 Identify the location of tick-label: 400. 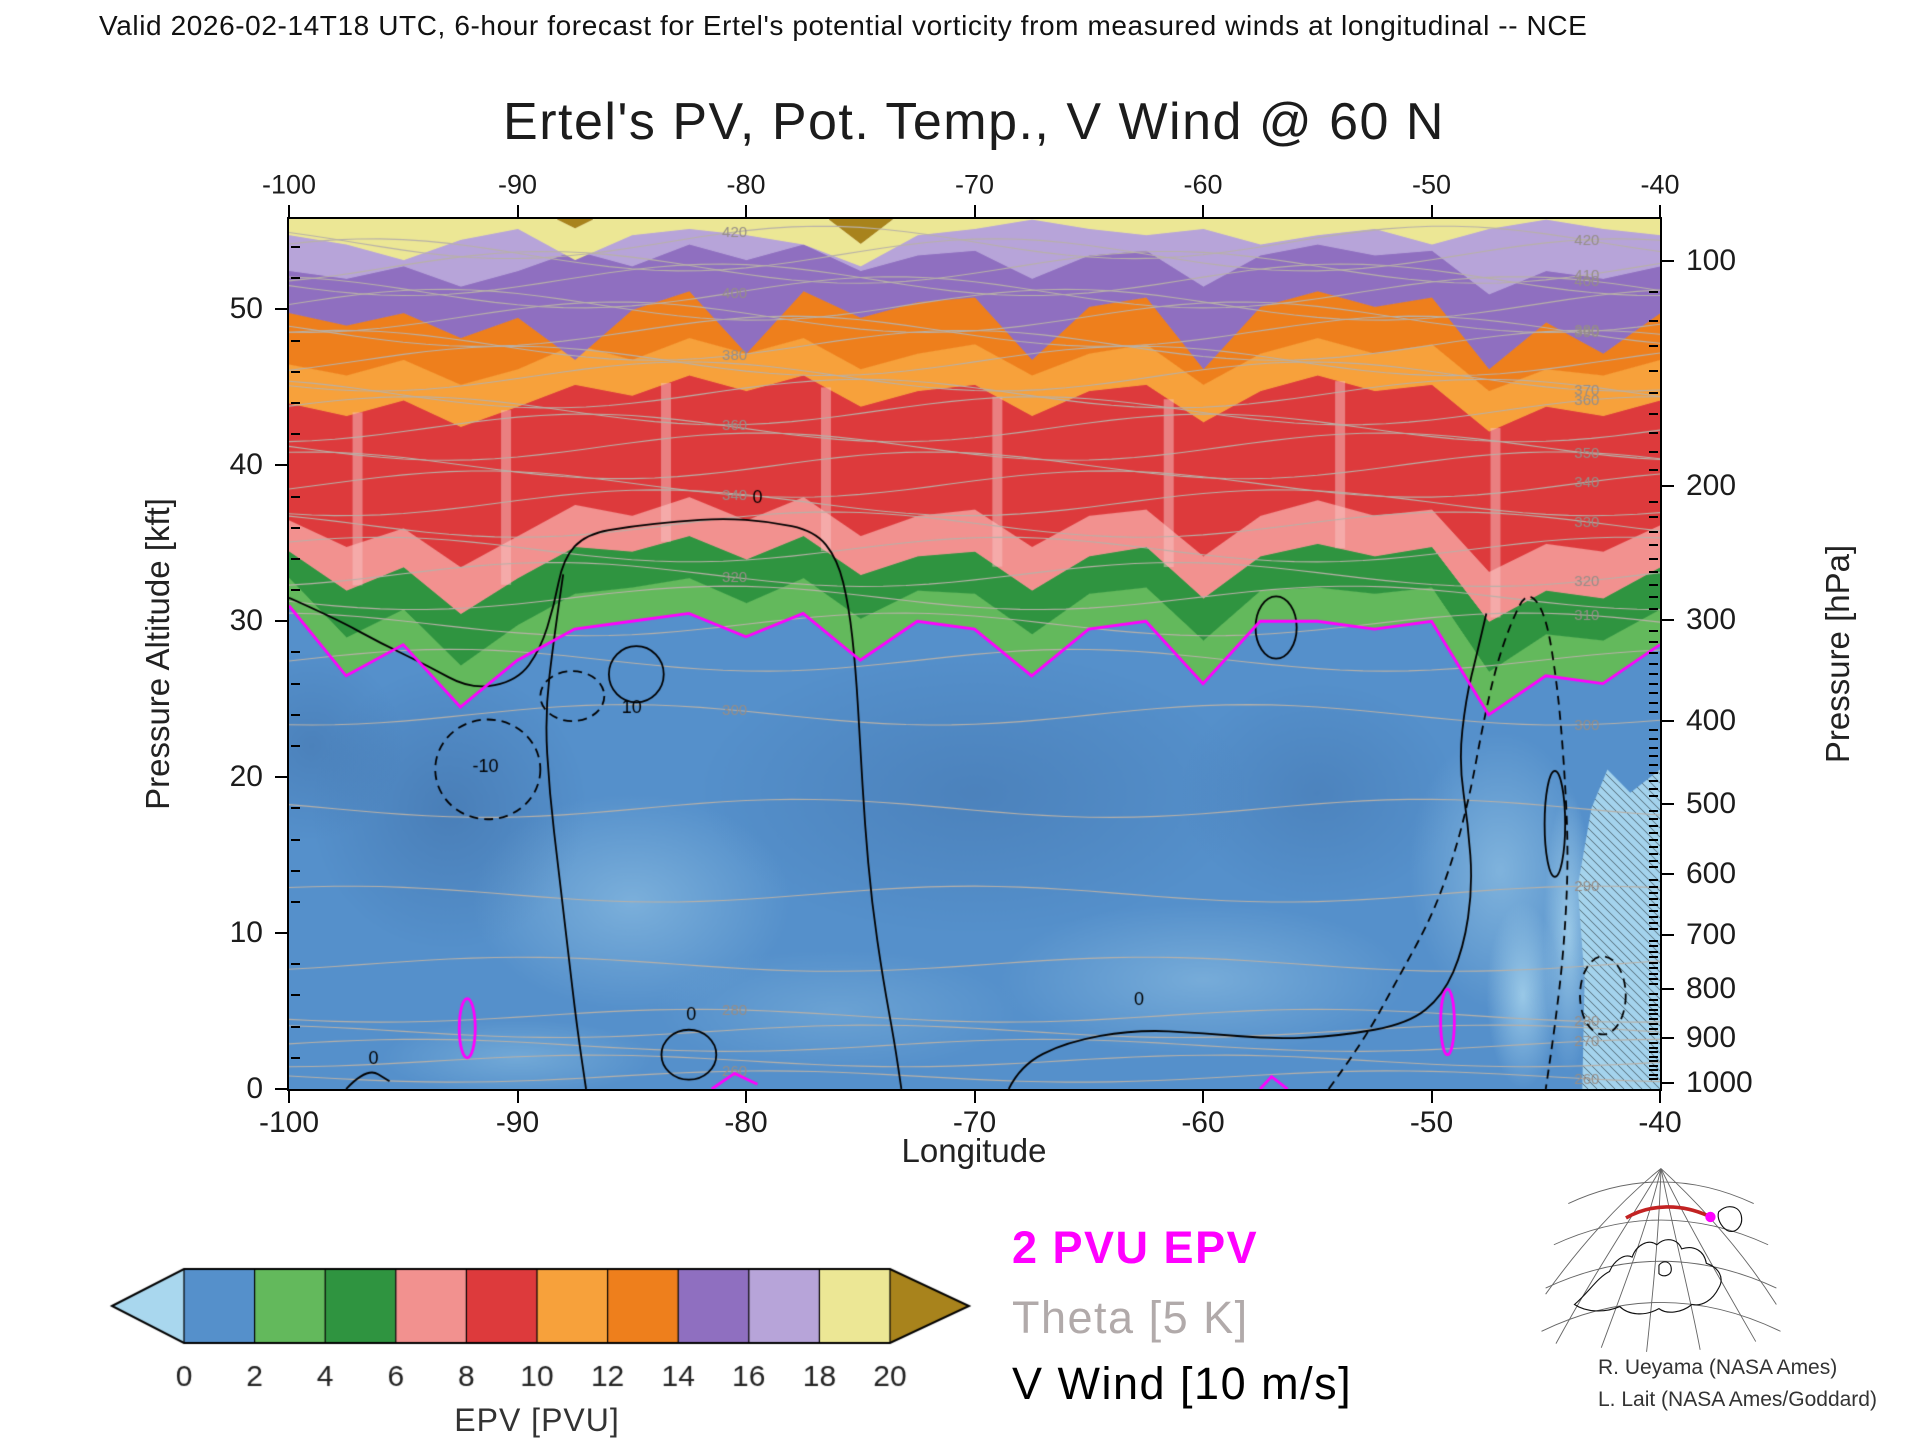
(1711, 721).